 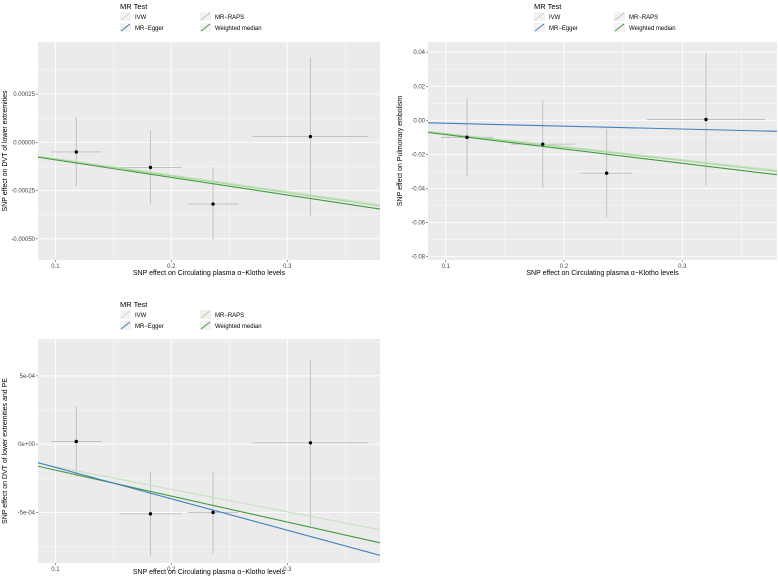 I want to click on y-axis-title: SNP effect on Pulmonary embolism, so click(x=400, y=151).